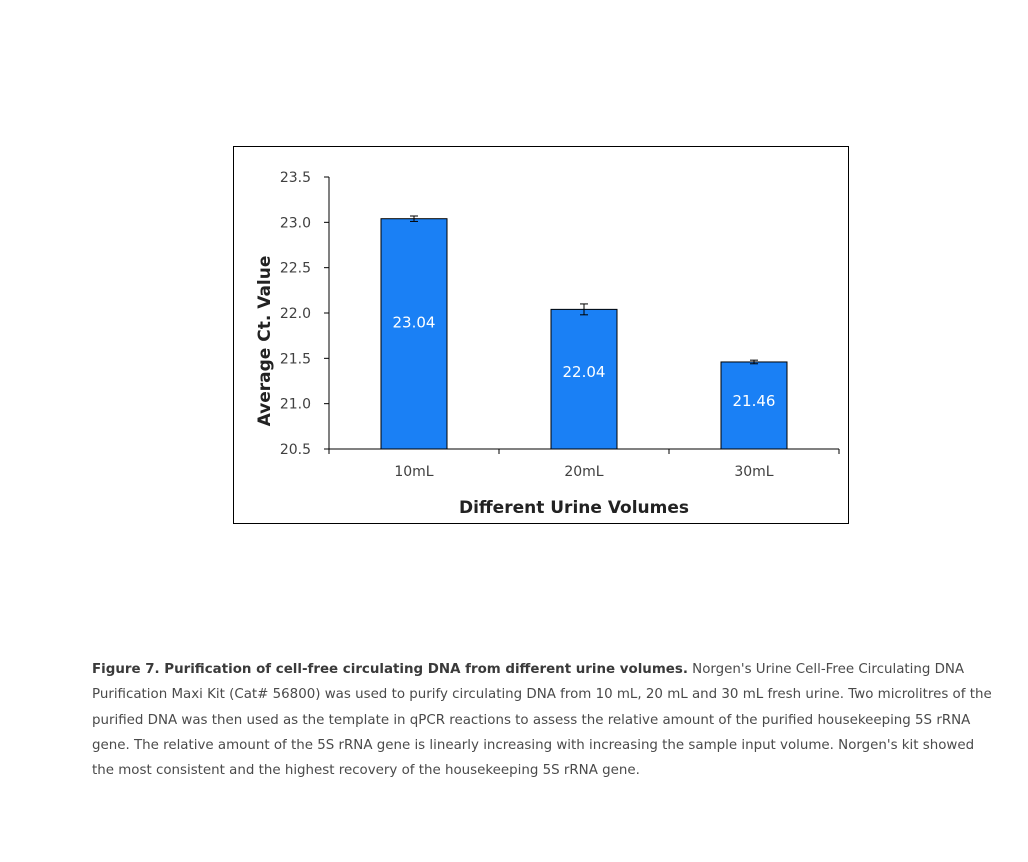  Describe the element at coordinates (295, 450) in the screenshot. I see `y-tick-label: 20.5` at that location.